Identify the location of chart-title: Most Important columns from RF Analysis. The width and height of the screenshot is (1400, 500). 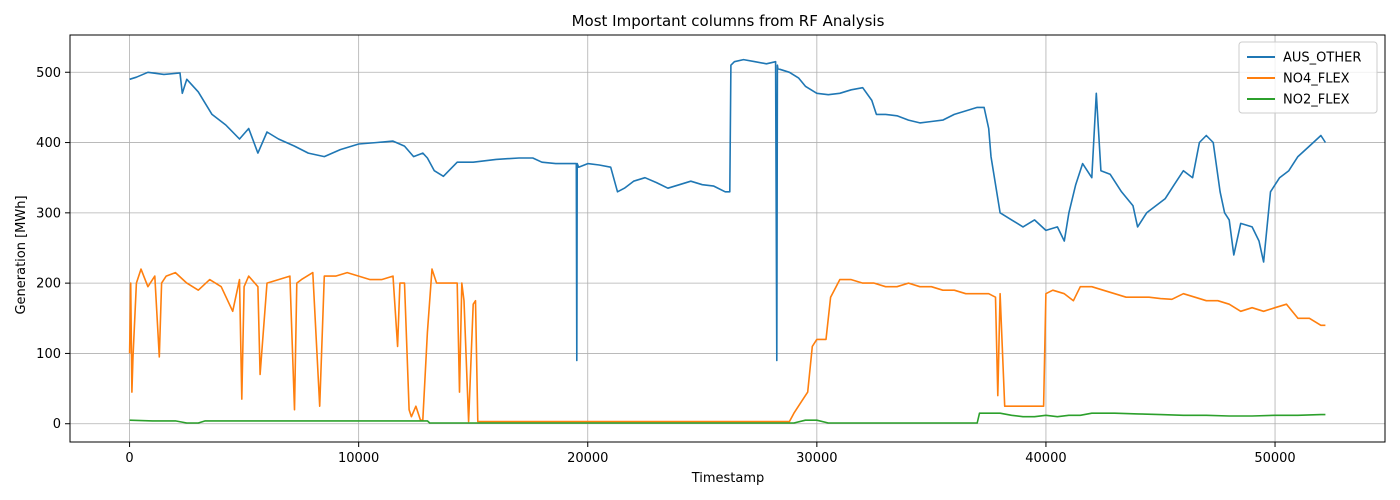
(728, 21).